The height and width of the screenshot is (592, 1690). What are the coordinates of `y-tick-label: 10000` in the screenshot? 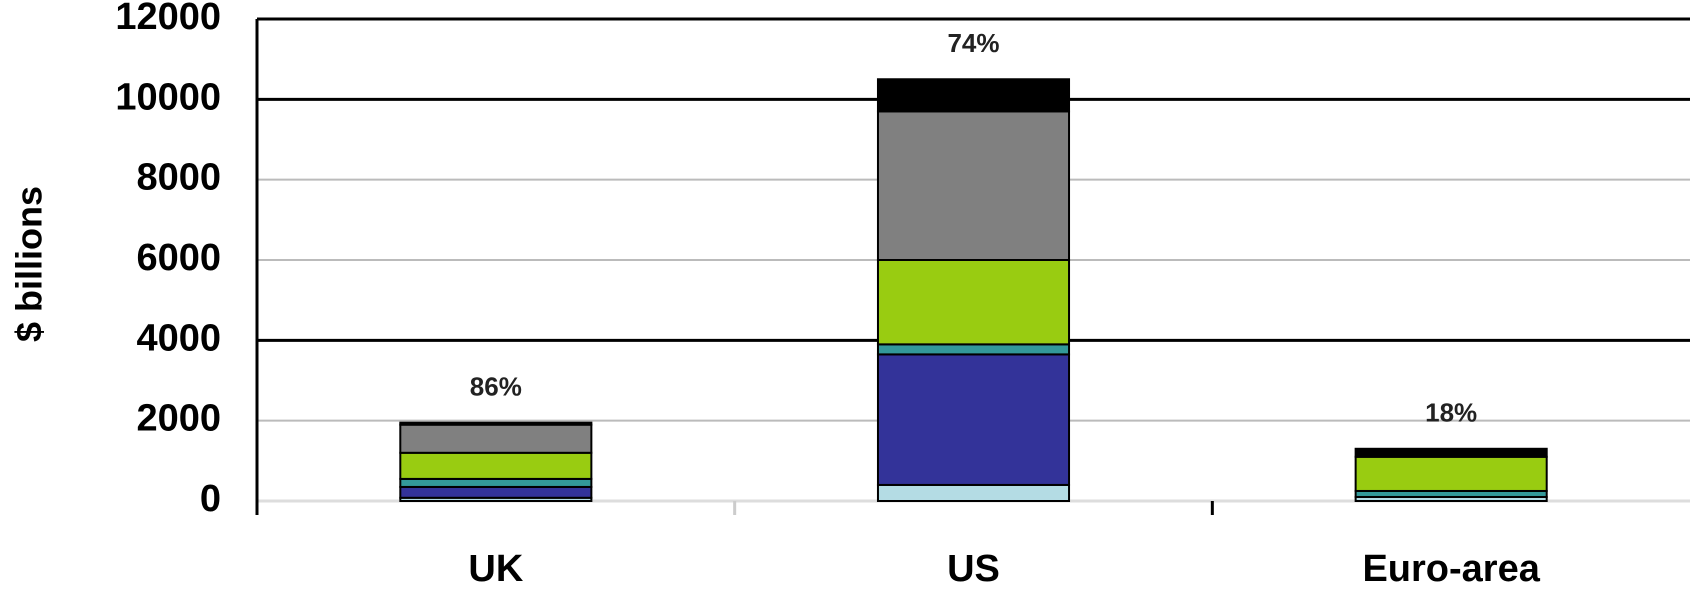 It's located at (168, 97).